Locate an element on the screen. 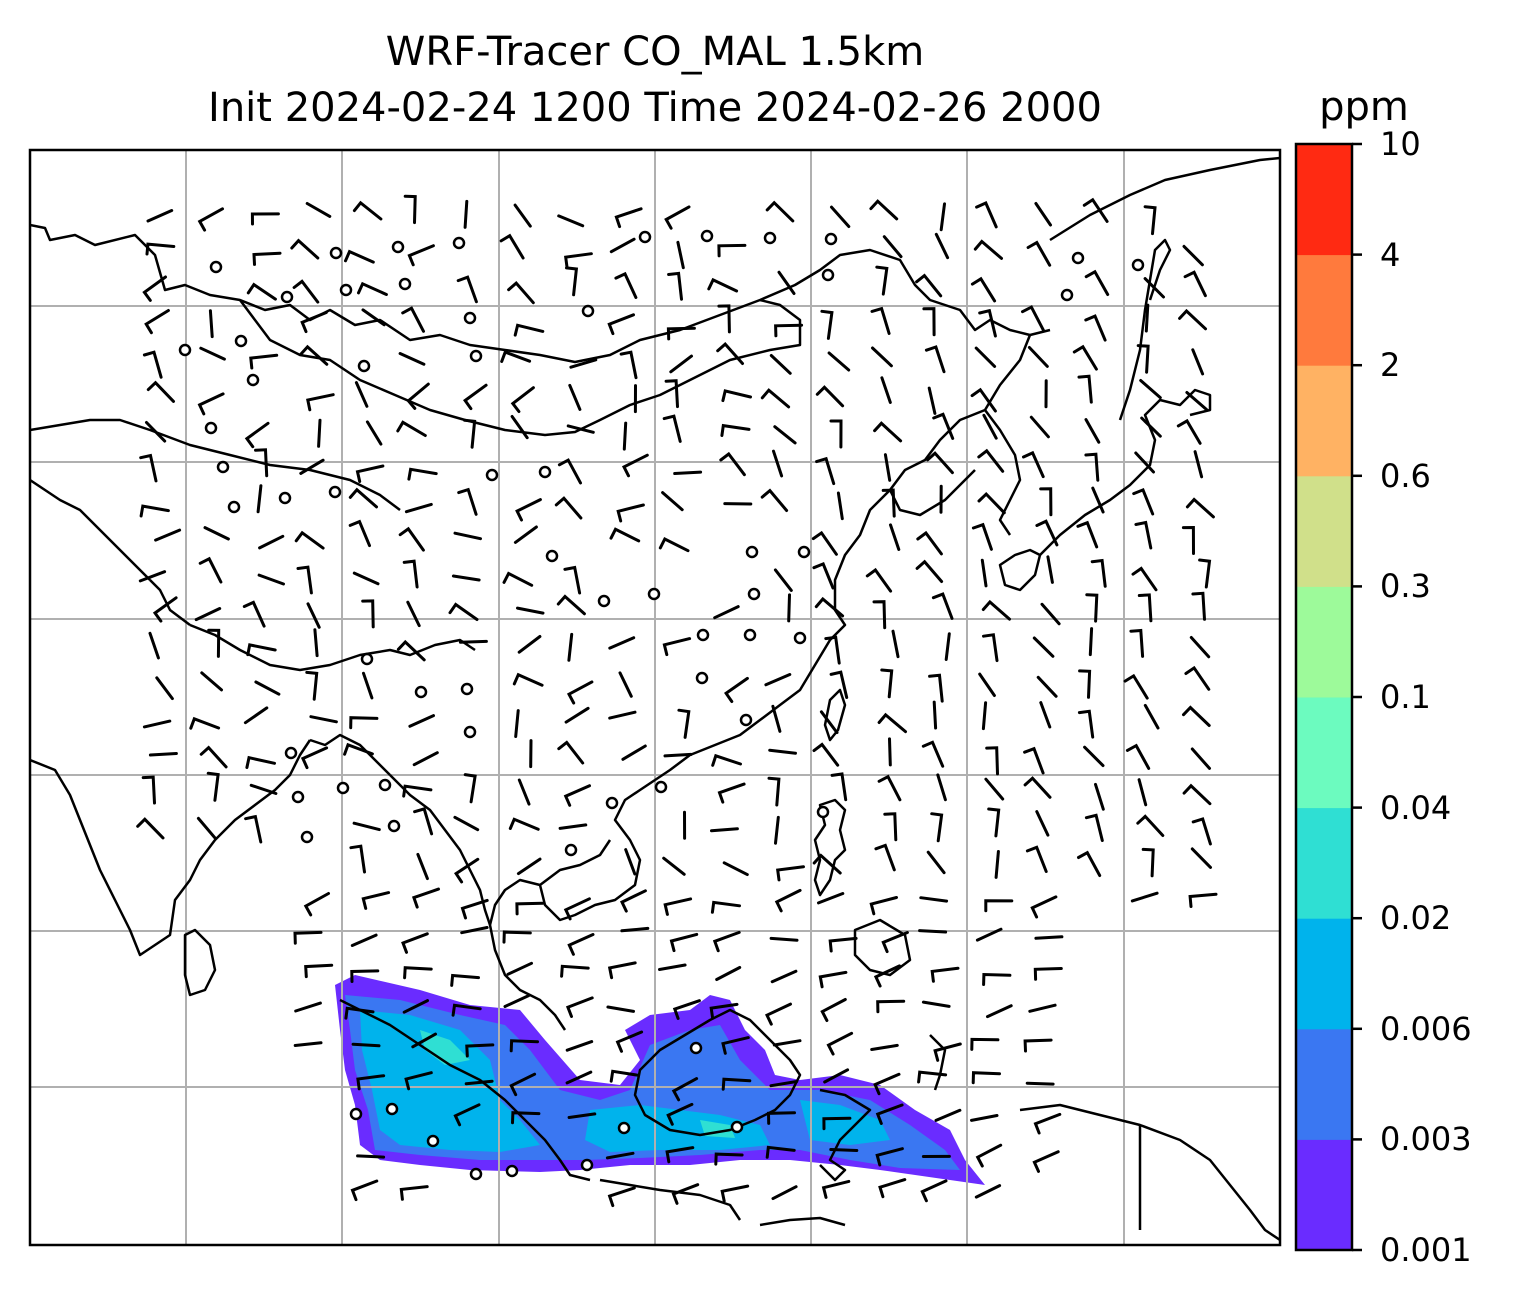 The width and height of the screenshot is (1528, 1306). colorbar-tick-label: 0.001 is located at coordinates (1426, 1250).